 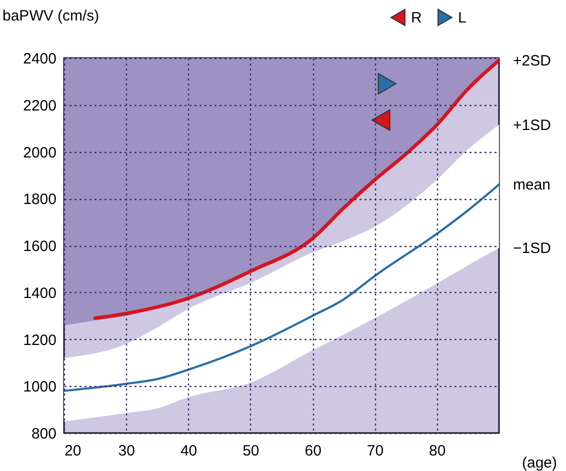 What do you see at coordinates (313, 451) in the screenshot?
I see `x-tick-label: 60` at bounding box center [313, 451].